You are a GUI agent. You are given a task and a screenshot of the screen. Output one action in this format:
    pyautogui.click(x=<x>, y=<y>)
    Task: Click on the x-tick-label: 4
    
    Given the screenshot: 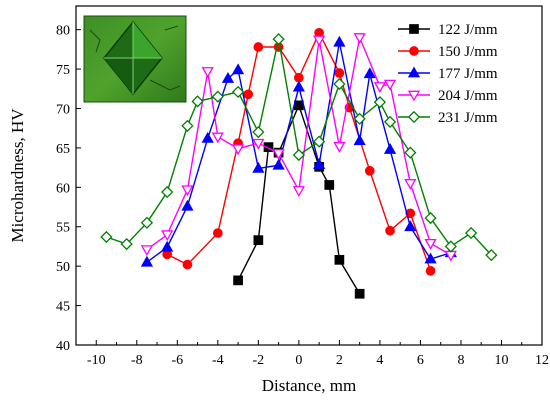 What is the action you would take?
    pyautogui.click(x=379, y=360)
    